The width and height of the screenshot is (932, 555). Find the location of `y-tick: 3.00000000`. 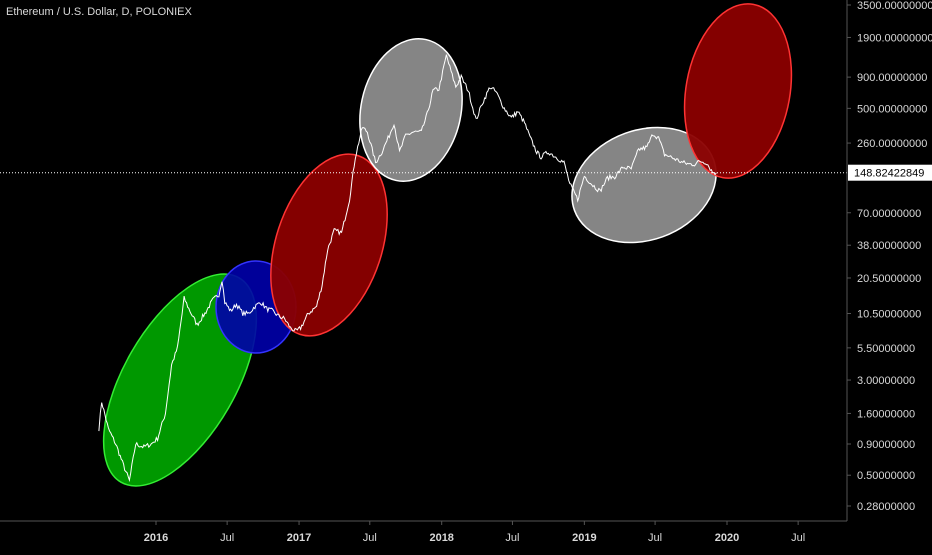

y-tick: 3.00000000 is located at coordinates (881, 381).